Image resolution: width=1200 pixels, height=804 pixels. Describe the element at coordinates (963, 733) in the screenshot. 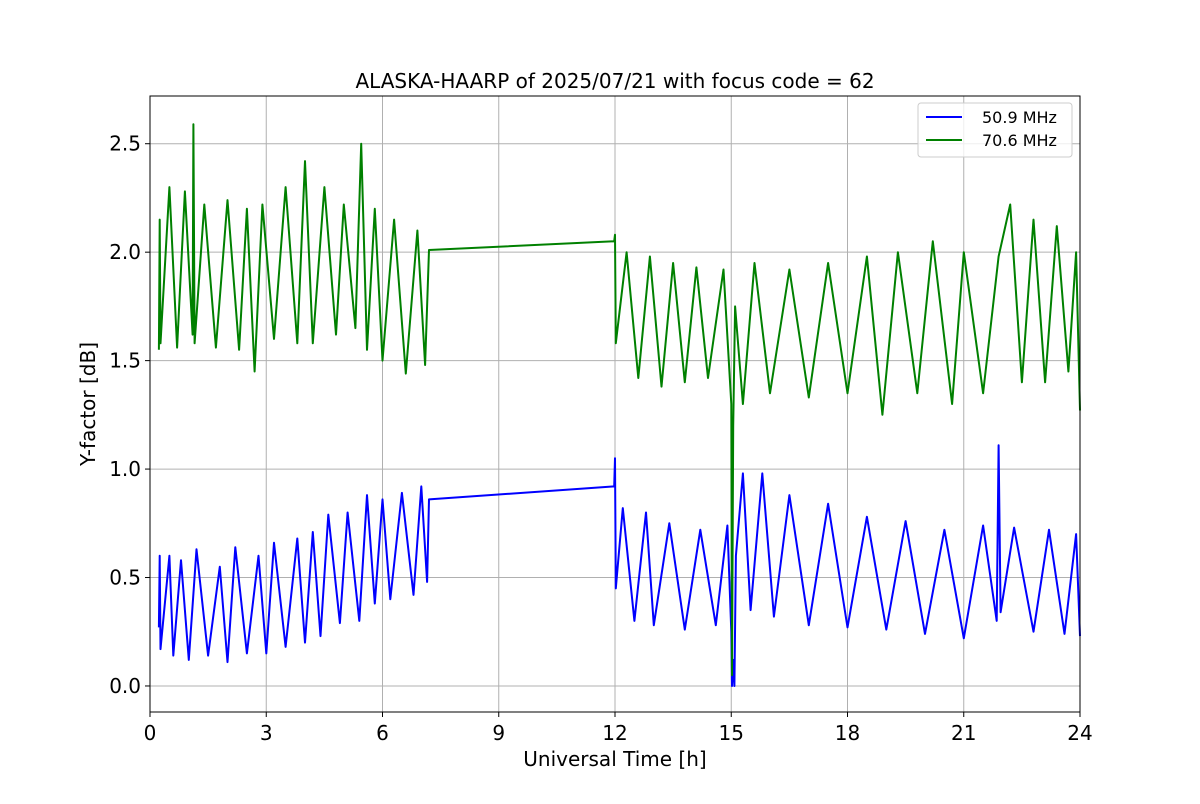

I see `x-tick-label: 21` at that location.